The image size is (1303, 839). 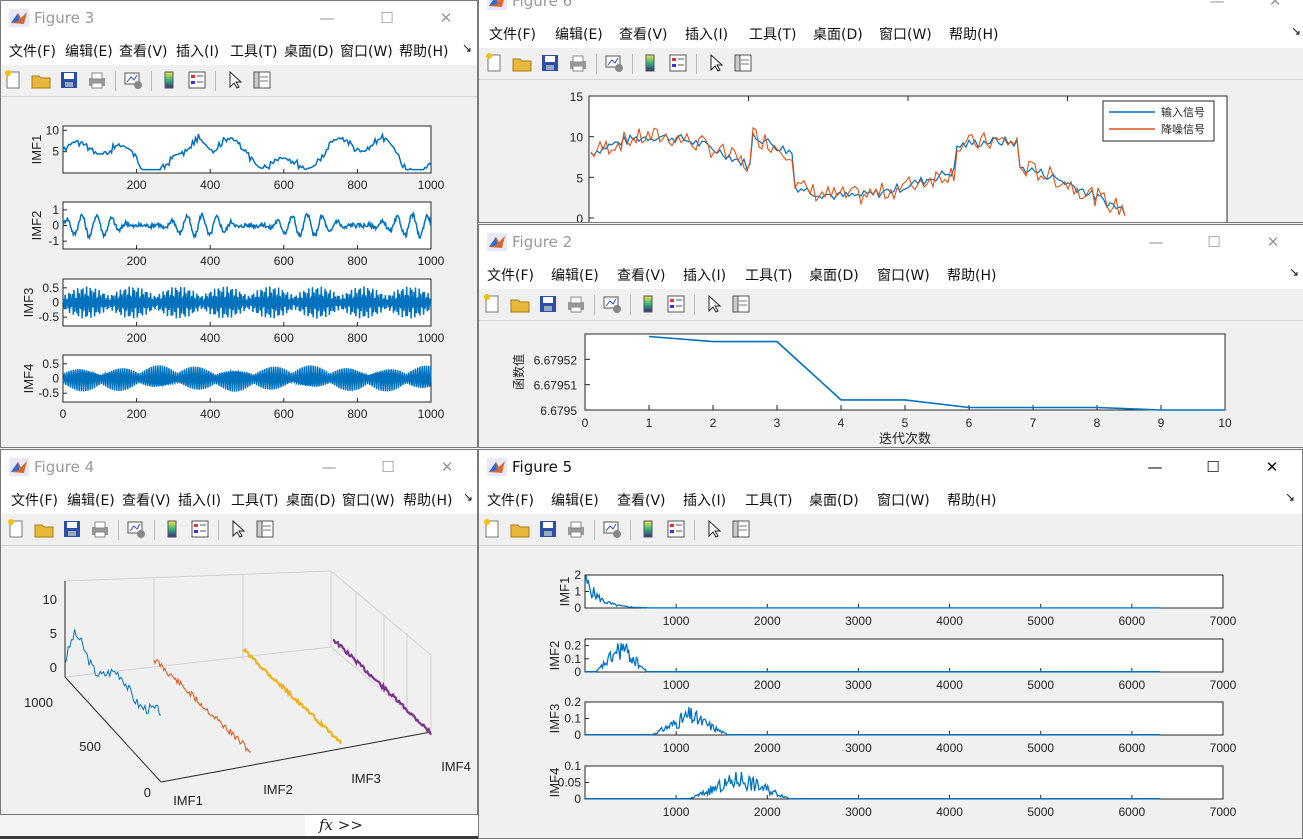 I want to click on title-bar: Figure 4 — ☐ ✕, so click(x=239, y=467).